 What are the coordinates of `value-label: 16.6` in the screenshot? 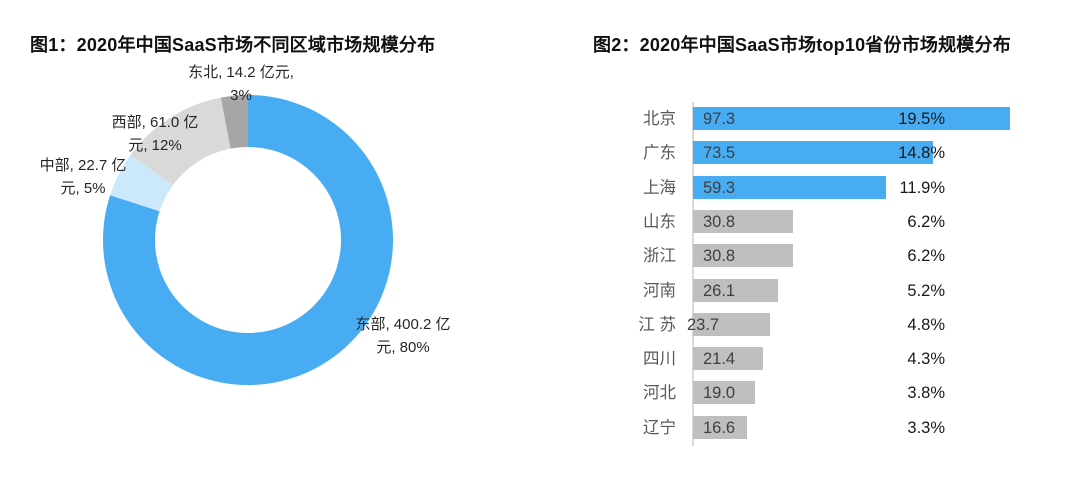 It's located at (719, 427).